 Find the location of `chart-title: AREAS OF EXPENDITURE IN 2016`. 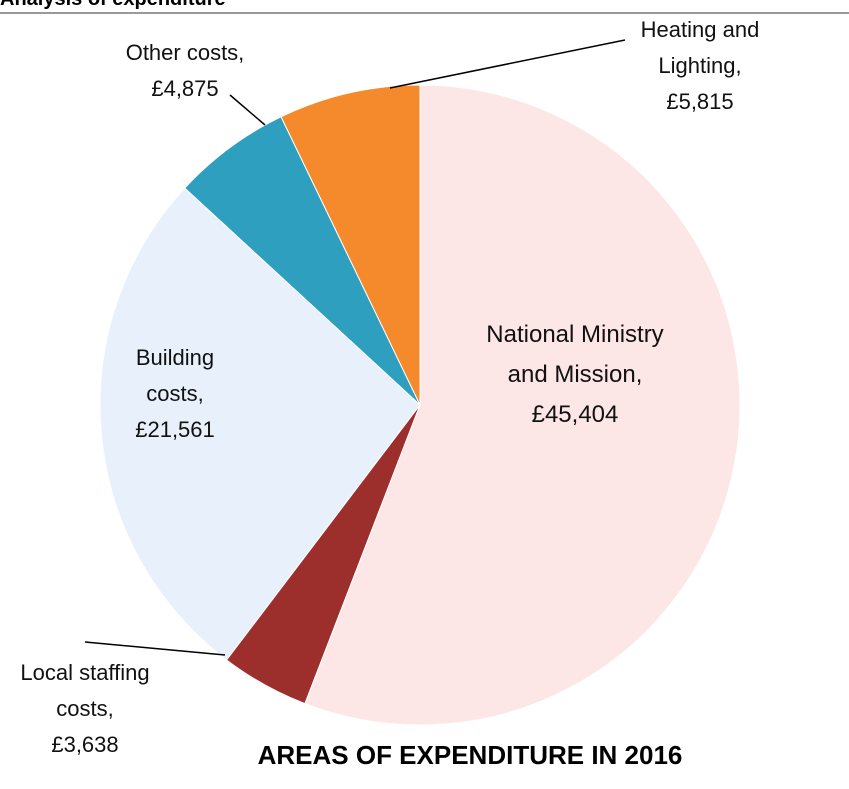

chart-title: AREAS OF EXPENDITURE IN 2016 is located at coordinates (470, 755).